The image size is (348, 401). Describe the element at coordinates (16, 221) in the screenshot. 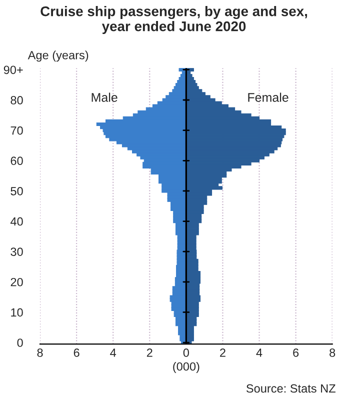

I see `y-tick-label: 40` at that location.